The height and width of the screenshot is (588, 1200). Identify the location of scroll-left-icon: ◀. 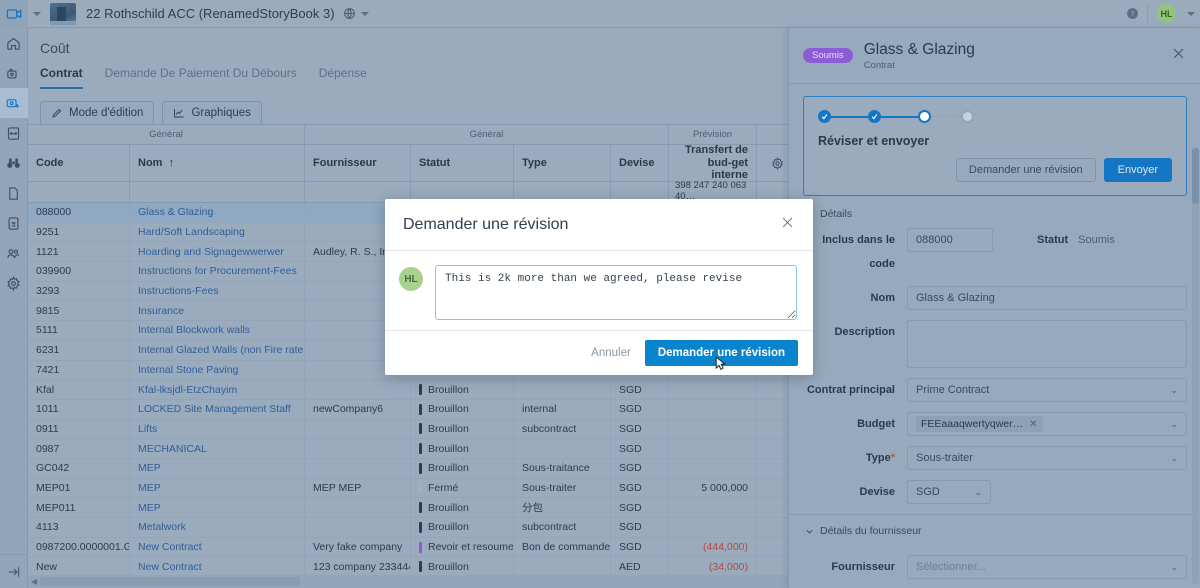
(34, 581).